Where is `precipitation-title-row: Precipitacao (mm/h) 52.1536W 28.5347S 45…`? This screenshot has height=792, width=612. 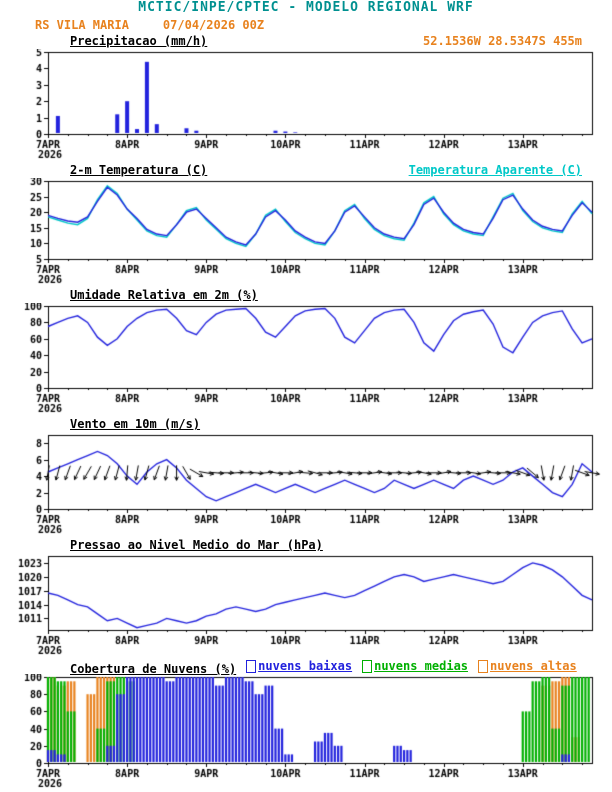 precipitation-title-row: Precipitacao (mm/h) 52.1536W 28.5347S 45… is located at coordinates (306, 41).